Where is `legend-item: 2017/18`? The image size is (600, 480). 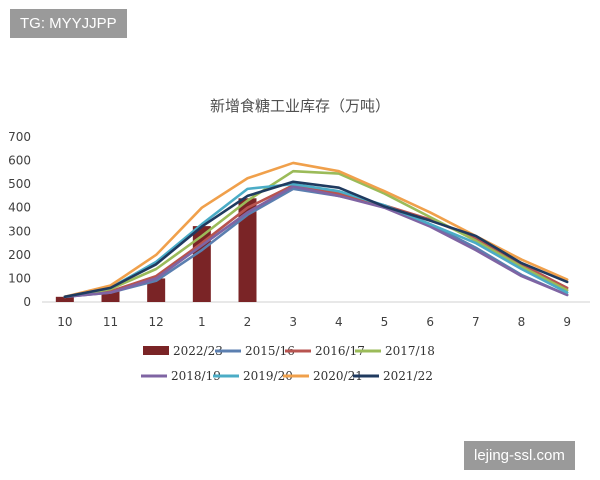 legend-item: 2017/18 is located at coordinates (395, 351).